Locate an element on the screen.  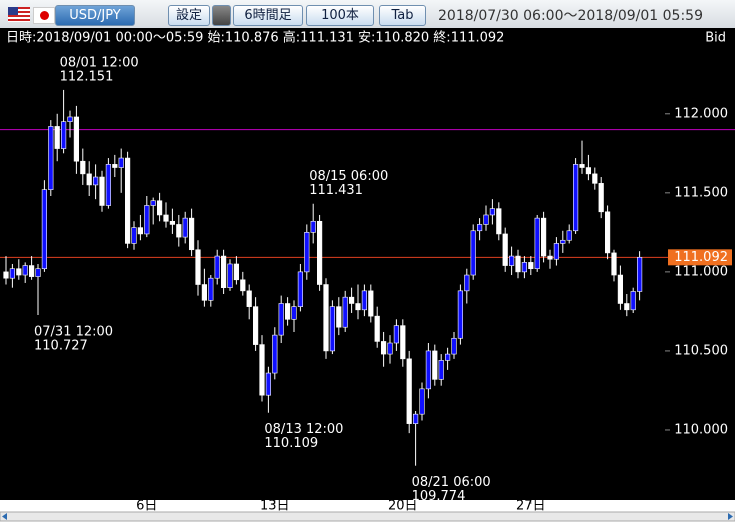
count-button: 100本 is located at coordinates (340, 15).